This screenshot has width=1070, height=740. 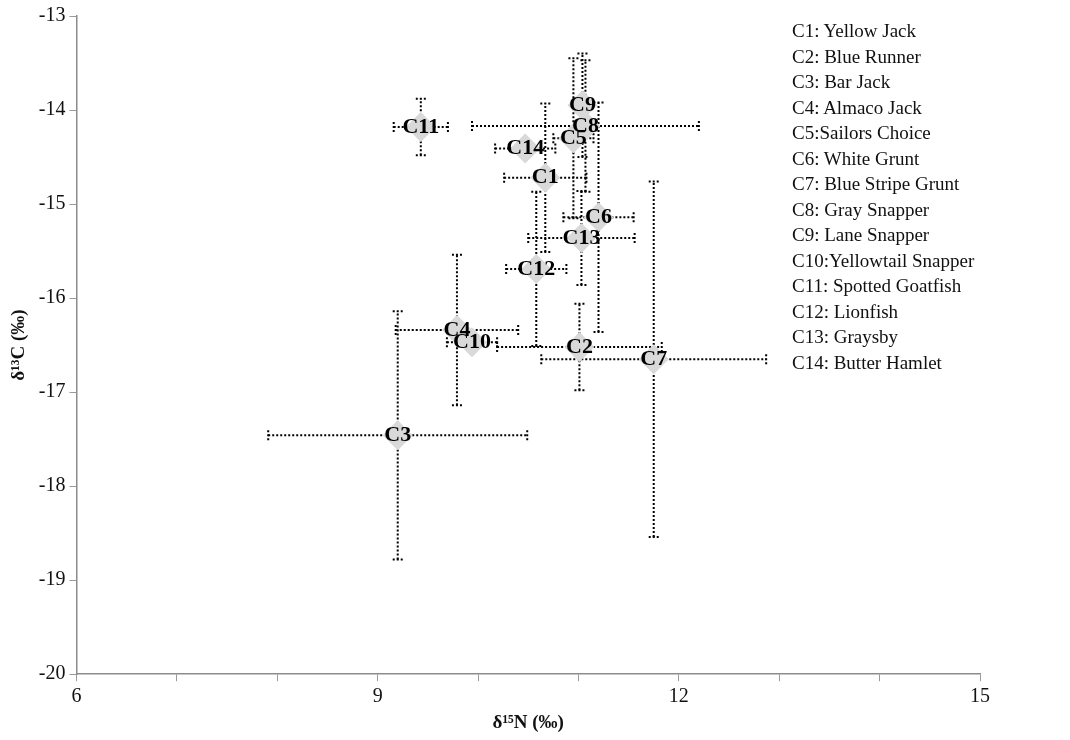 I want to click on y-tick-label: -18, so click(x=52, y=484).